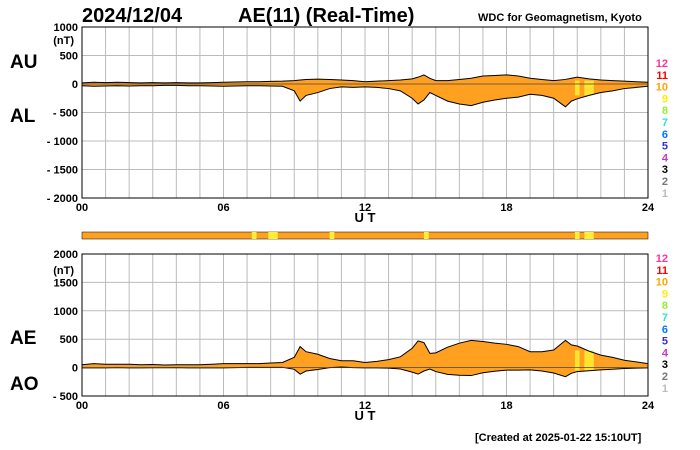  I want to click on y-tick-label: - 2000, so click(62, 199).